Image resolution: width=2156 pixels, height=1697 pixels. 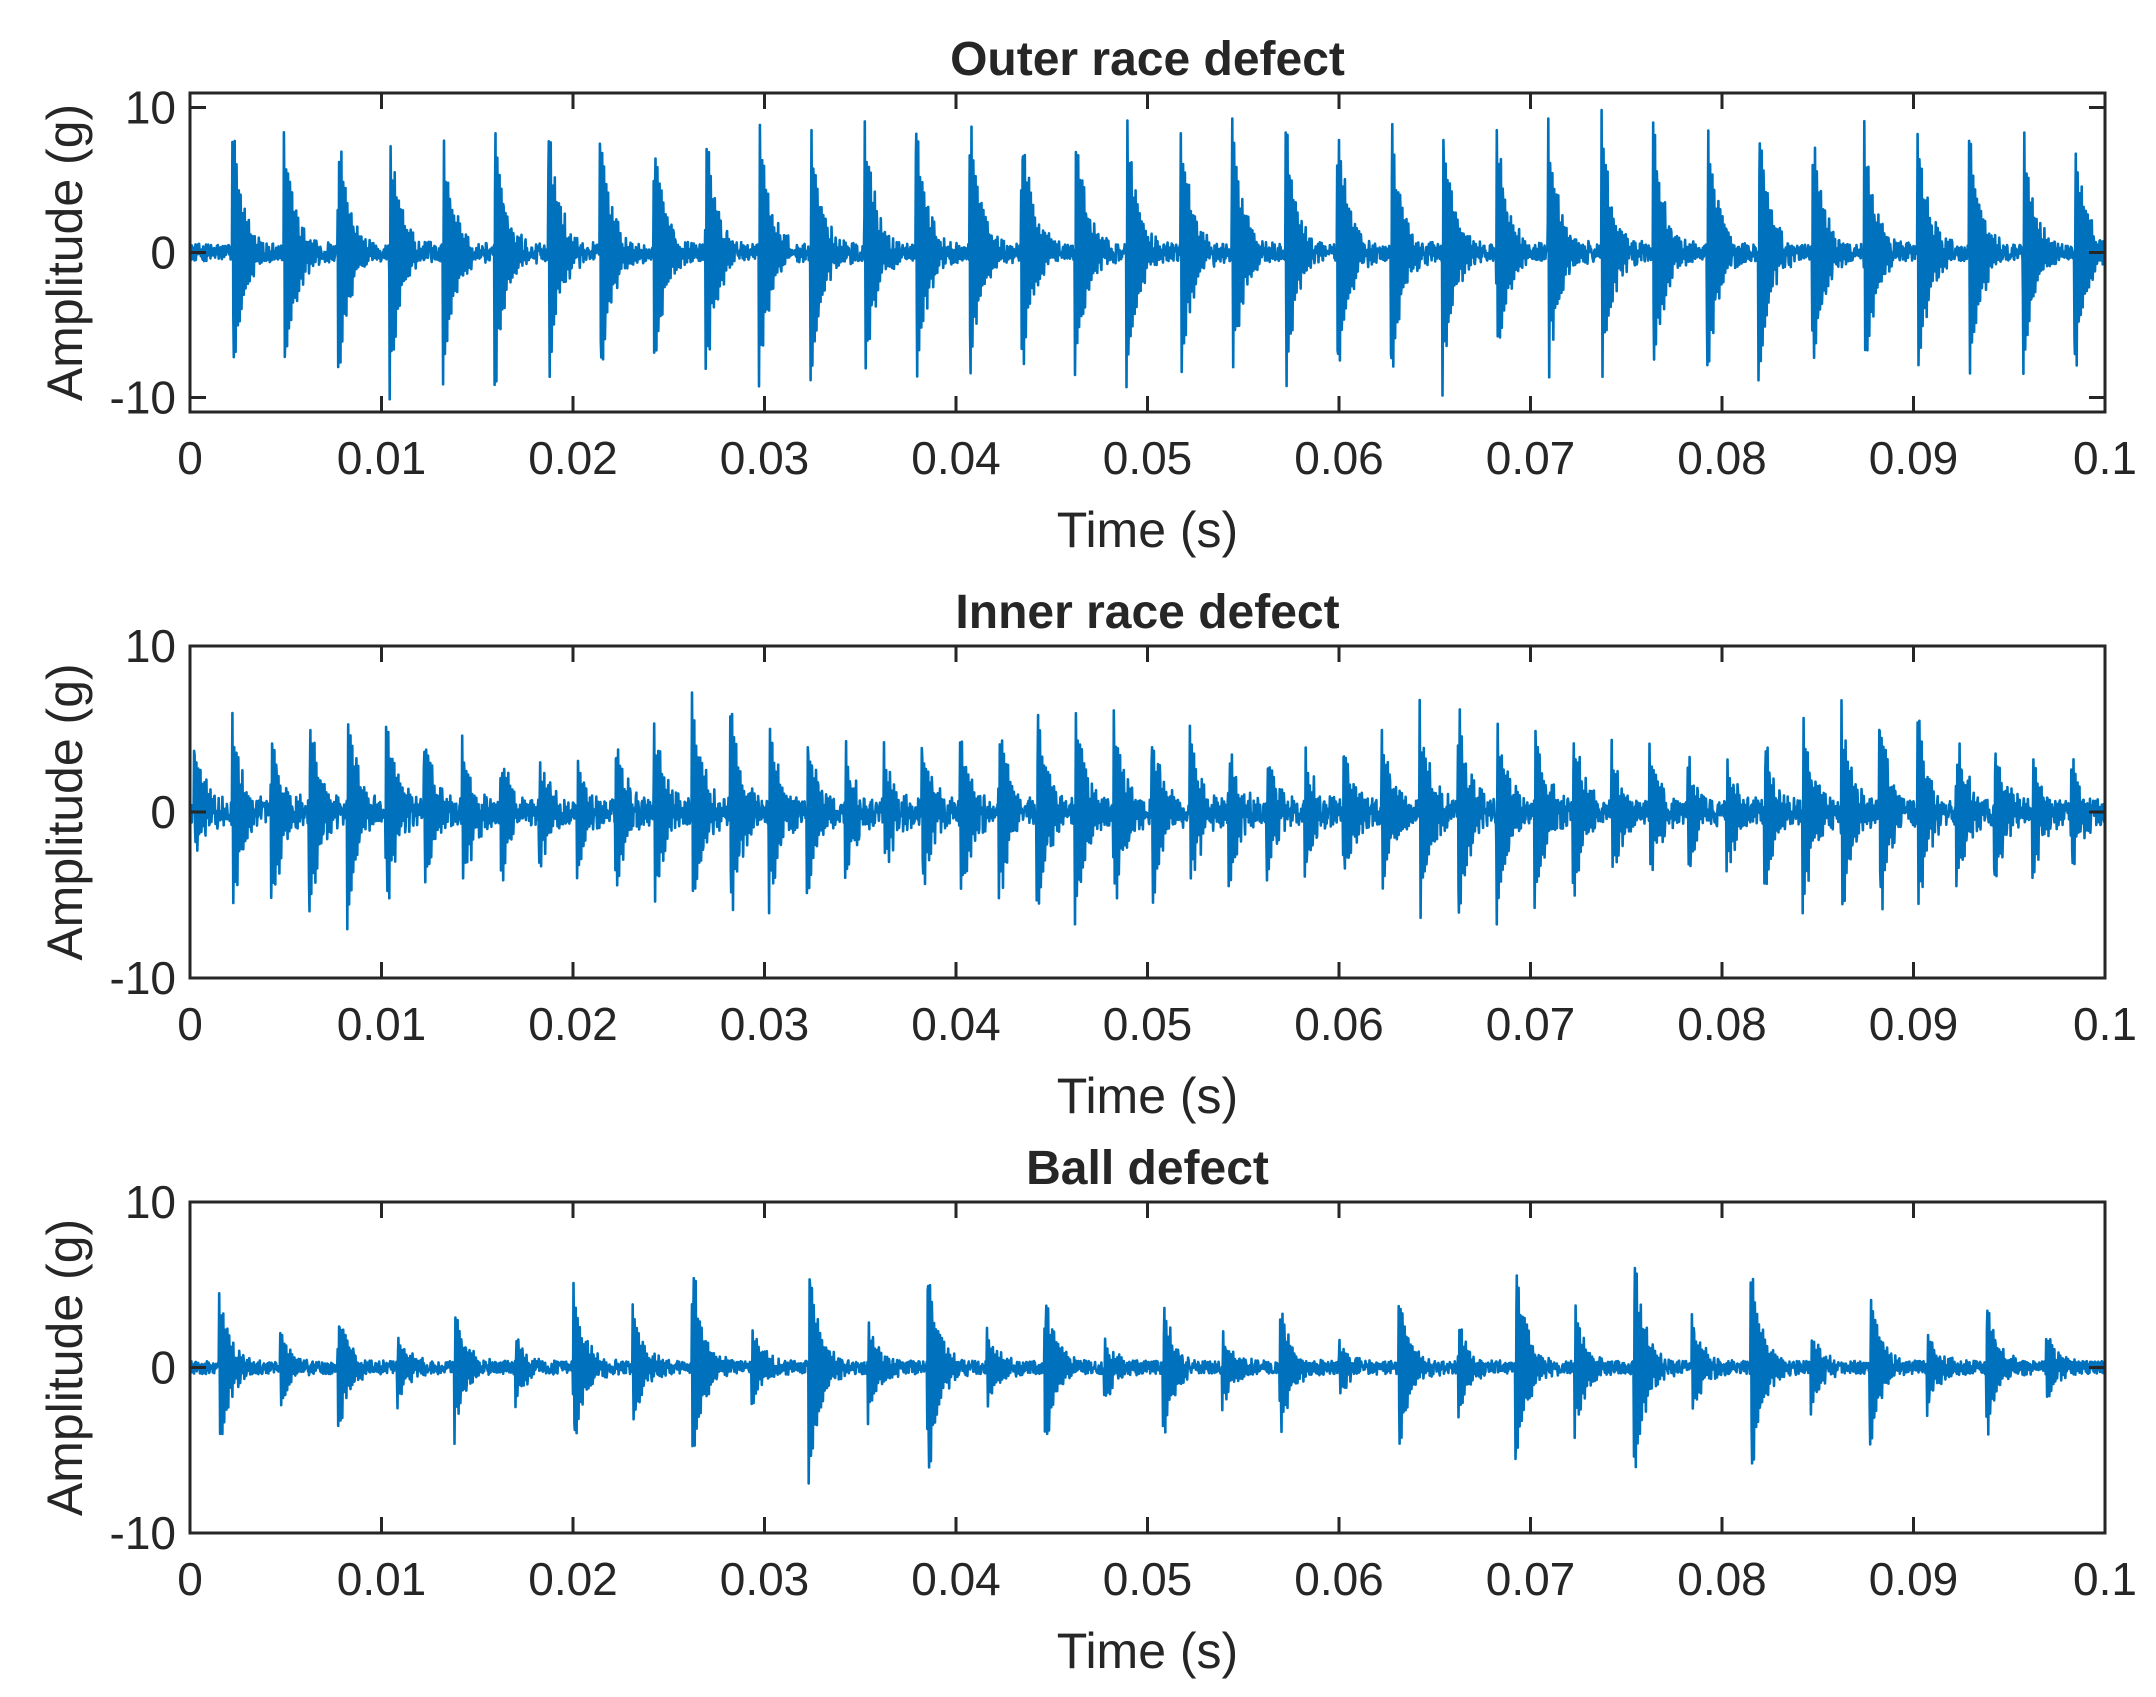 What do you see at coordinates (1147, 612) in the screenshot?
I see `chart-title: Inner race defect` at bounding box center [1147, 612].